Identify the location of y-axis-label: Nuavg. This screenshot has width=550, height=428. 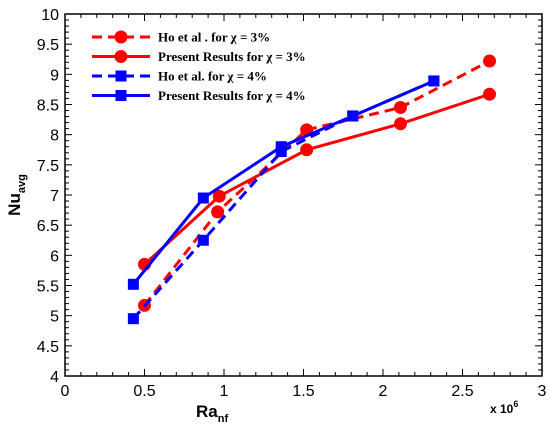
(16, 195).